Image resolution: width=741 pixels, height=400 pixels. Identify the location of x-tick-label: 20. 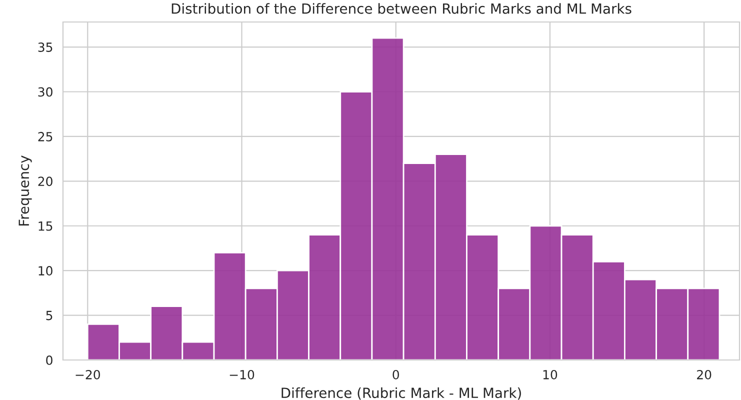
(704, 375).